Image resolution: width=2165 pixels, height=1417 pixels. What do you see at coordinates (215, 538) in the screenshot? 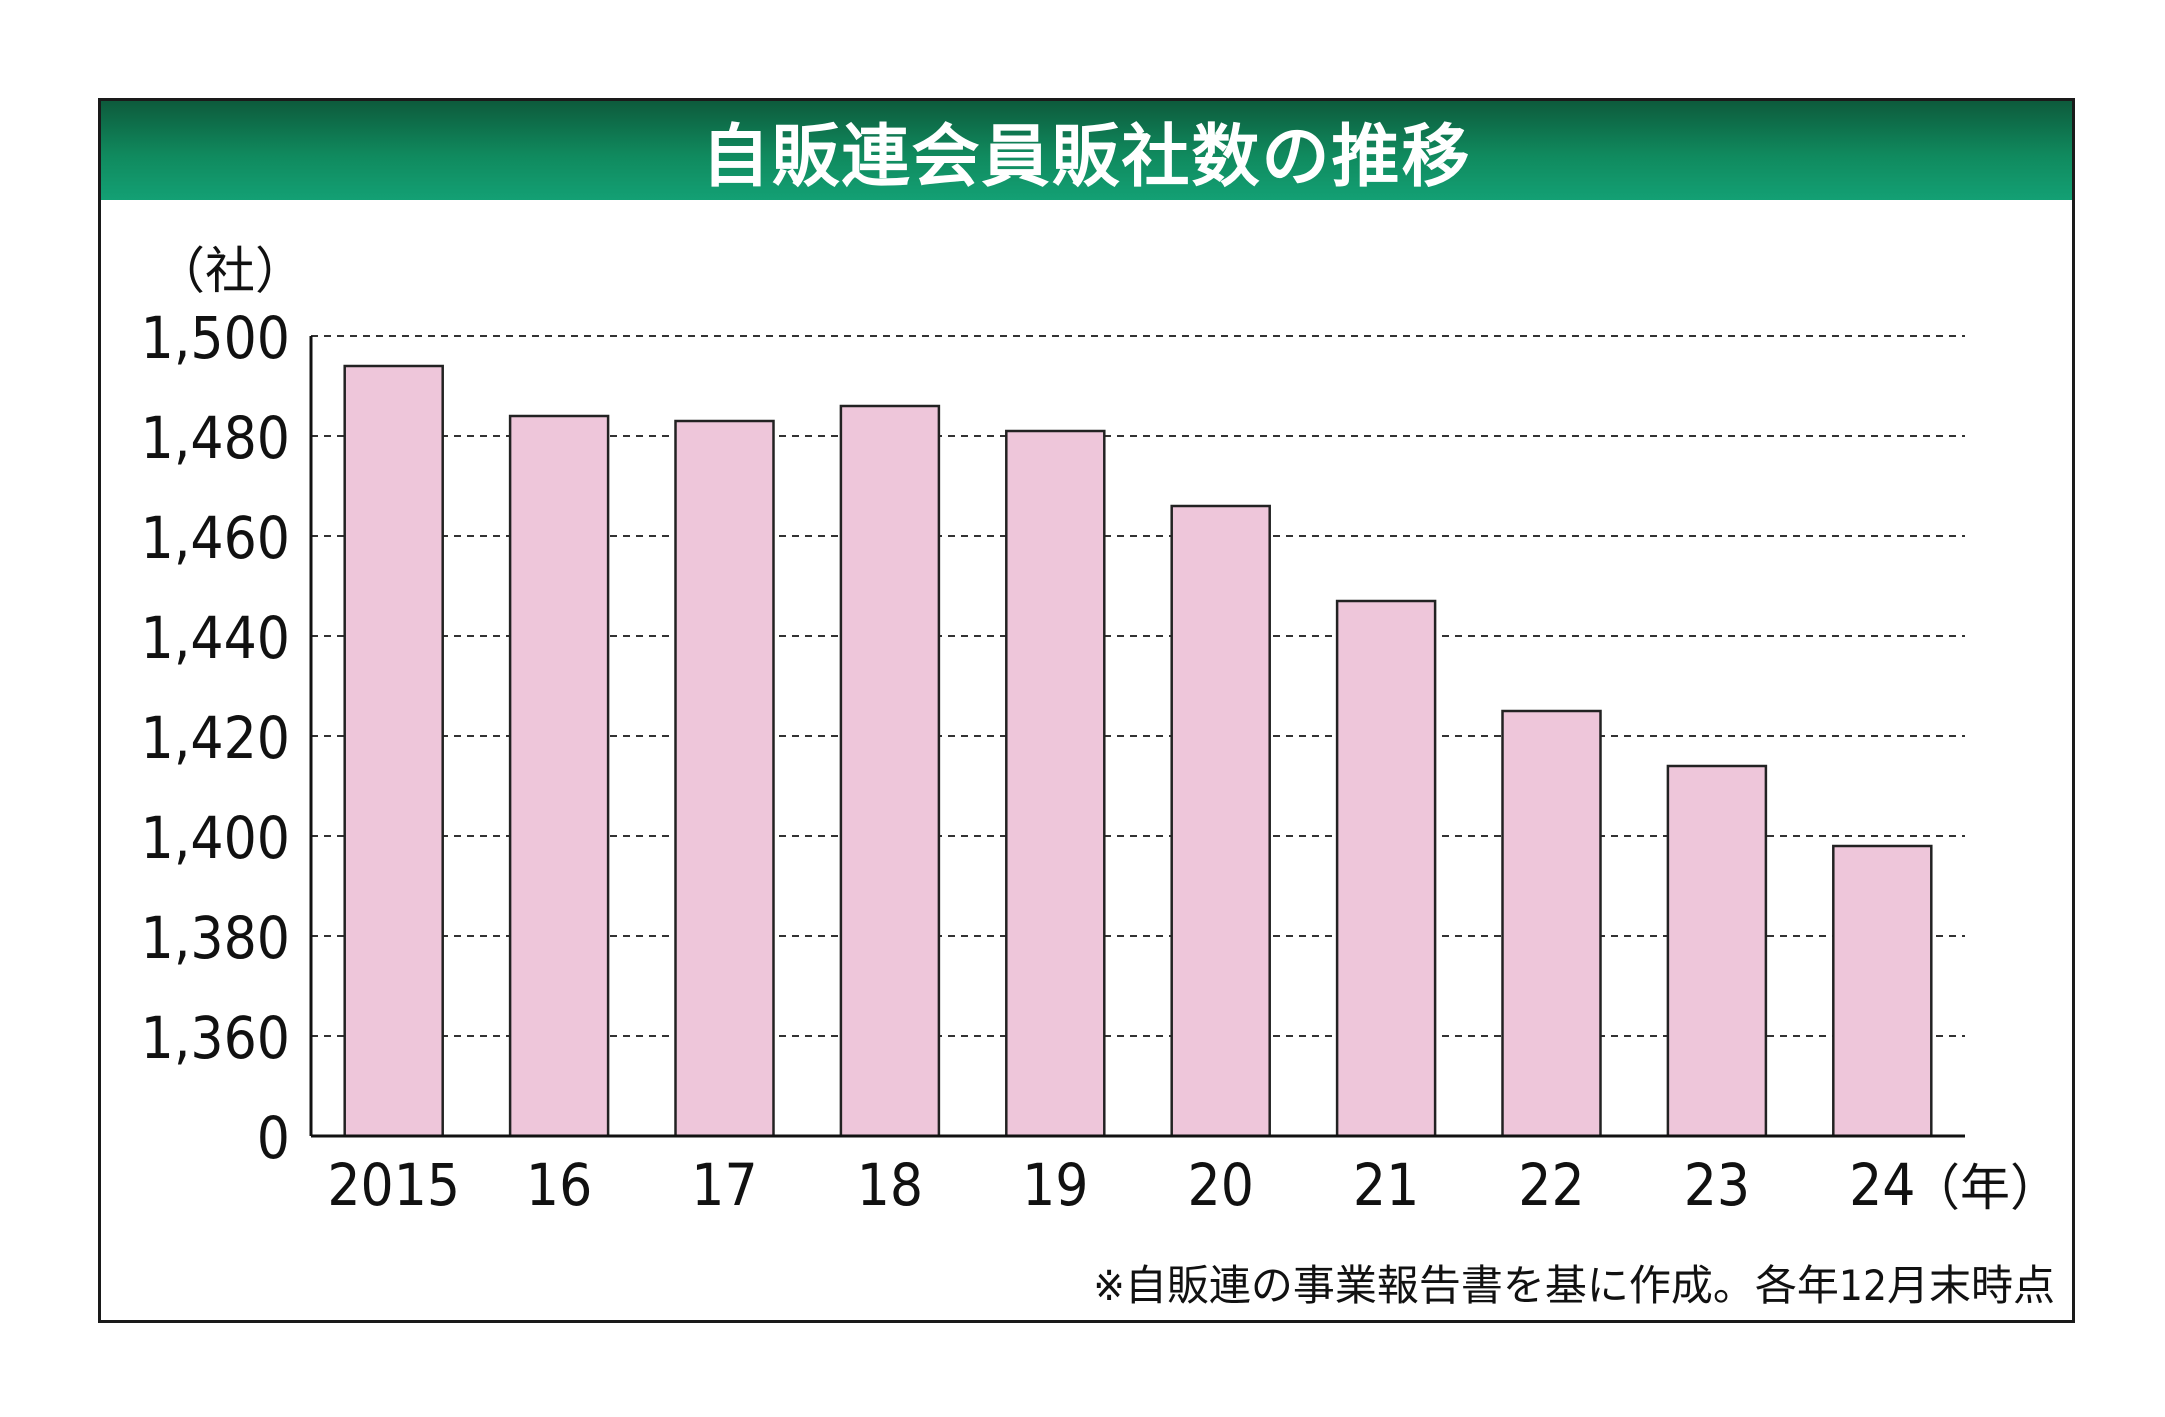
I see `y-tick-label: 1,460` at bounding box center [215, 538].